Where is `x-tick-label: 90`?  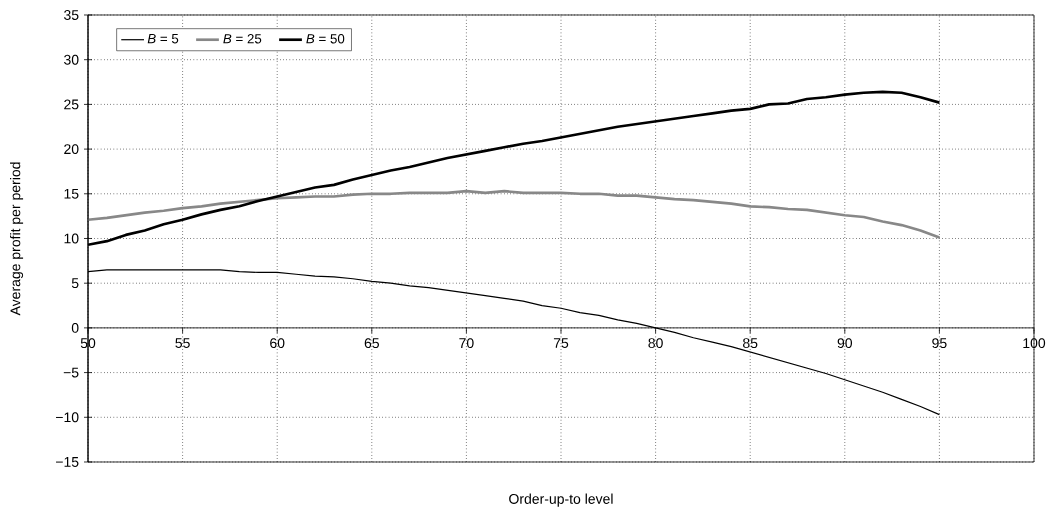
x-tick-label: 90 is located at coordinates (845, 343).